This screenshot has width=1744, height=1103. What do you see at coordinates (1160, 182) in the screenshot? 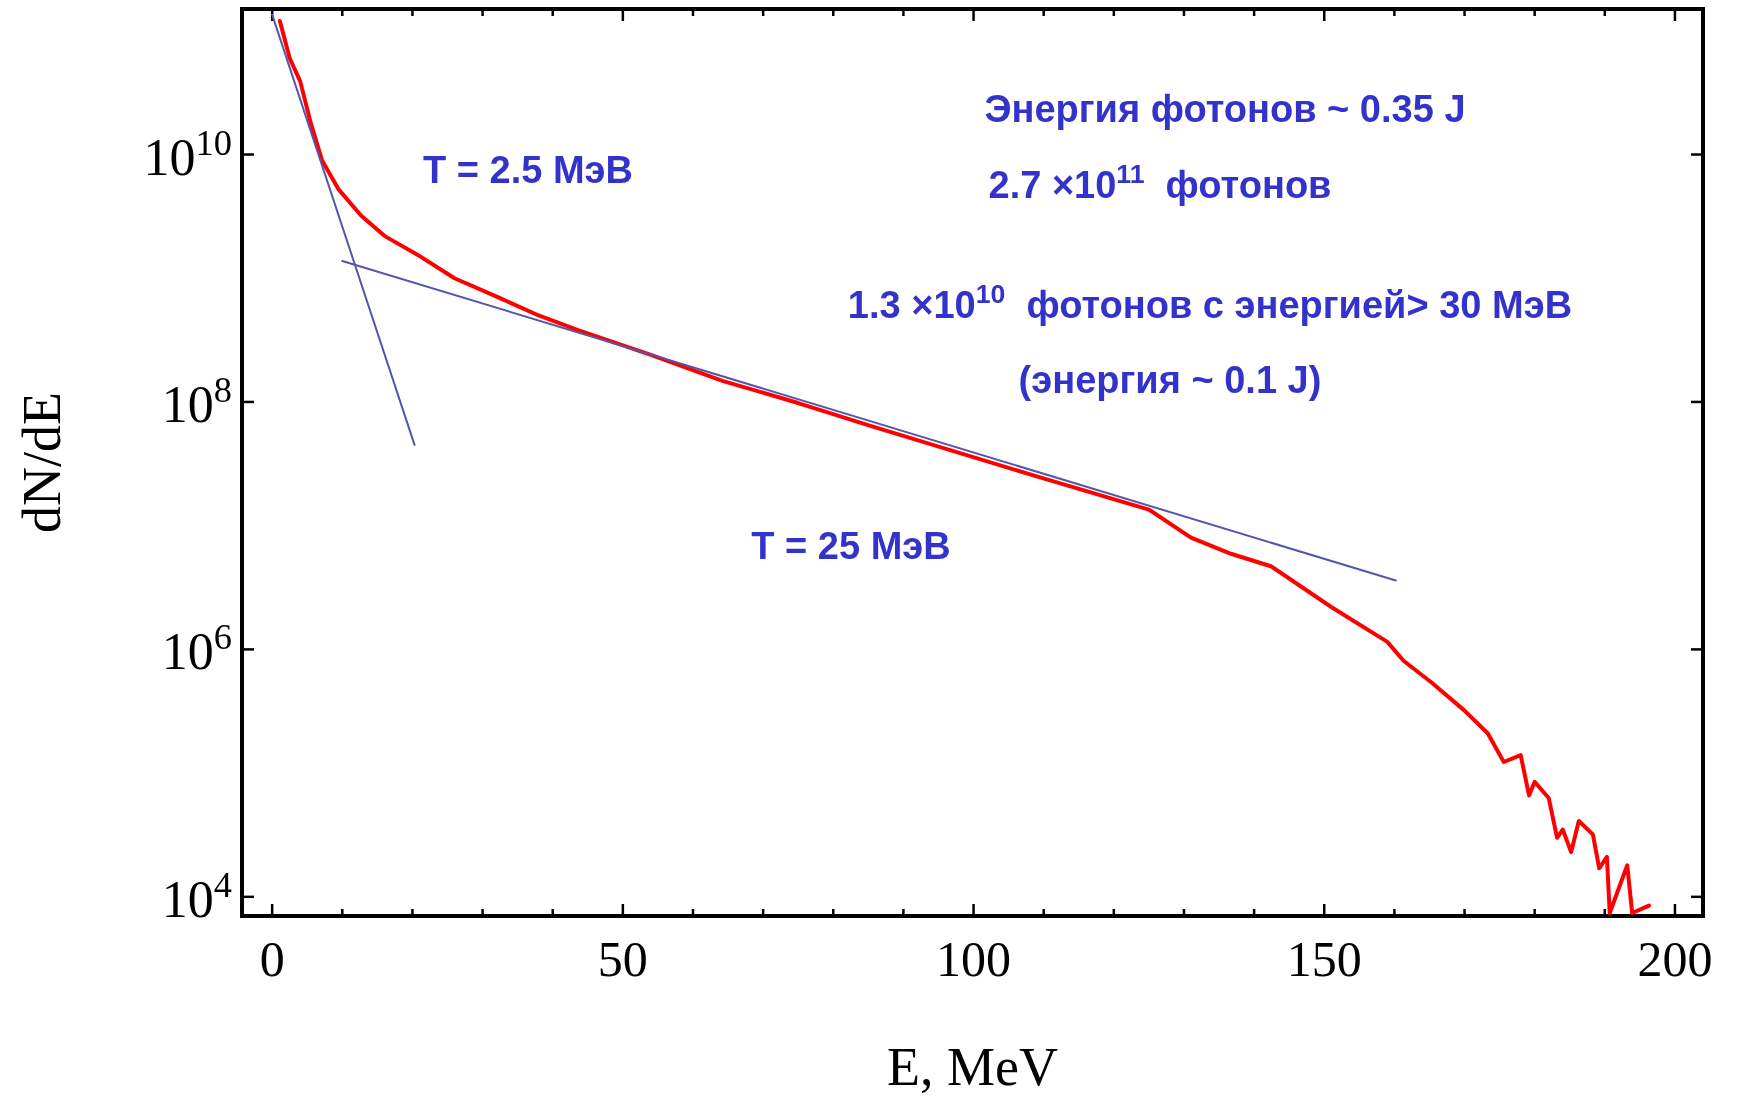
I see `annotation: 2.7 ×10$^{11}$ фотонов` at bounding box center [1160, 182].